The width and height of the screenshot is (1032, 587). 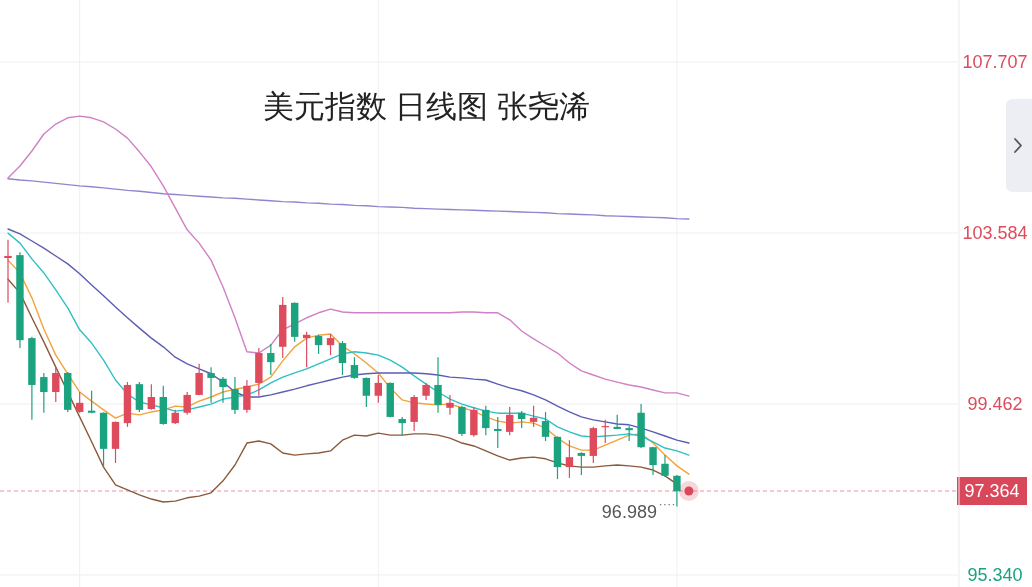 I want to click on y-tick-label: 103.584, so click(x=995, y=232).